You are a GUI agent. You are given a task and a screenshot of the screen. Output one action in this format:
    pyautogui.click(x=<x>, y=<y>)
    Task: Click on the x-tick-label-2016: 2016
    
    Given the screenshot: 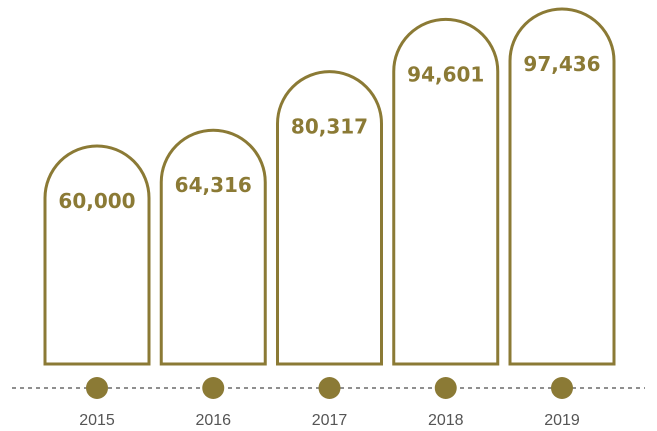 What is the action you would take?
    pyautogui.click(x=213, y=420)
    